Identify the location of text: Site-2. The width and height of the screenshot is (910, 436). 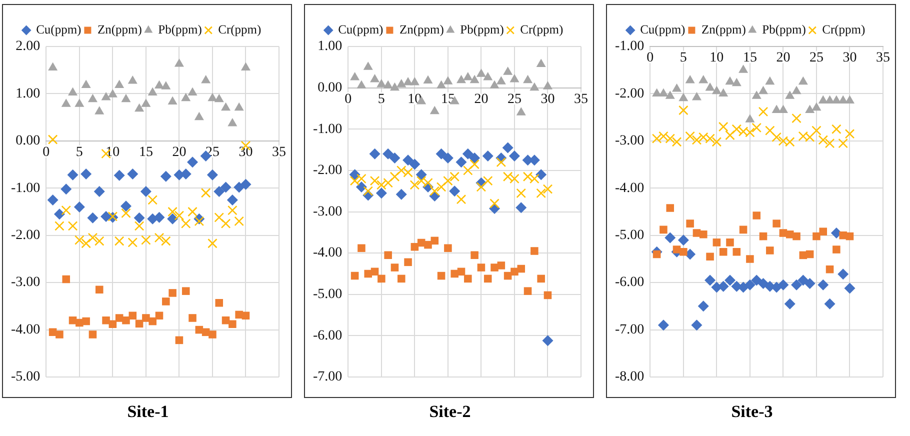
(450, 412).